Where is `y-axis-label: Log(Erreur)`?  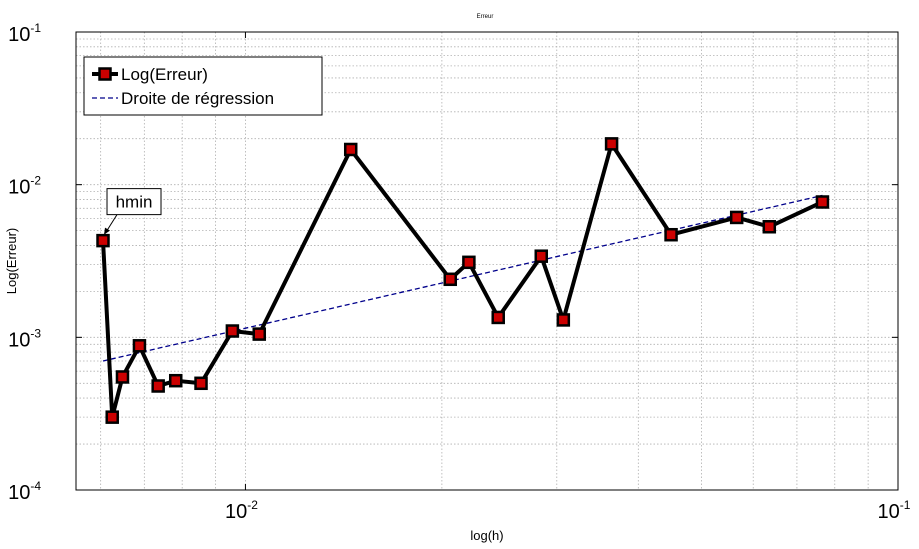
y-axis-label: Log(Erreur) is located at coordinates (11, 261).